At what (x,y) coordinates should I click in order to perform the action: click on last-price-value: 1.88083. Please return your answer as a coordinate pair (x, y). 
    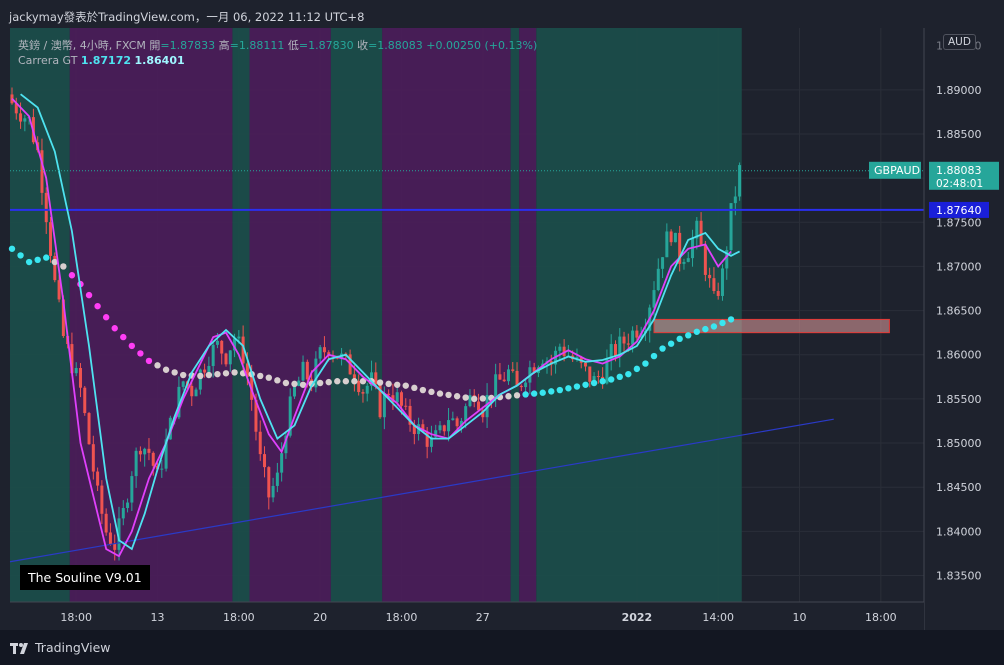
    Looking at the image, I should click on (959, 170).